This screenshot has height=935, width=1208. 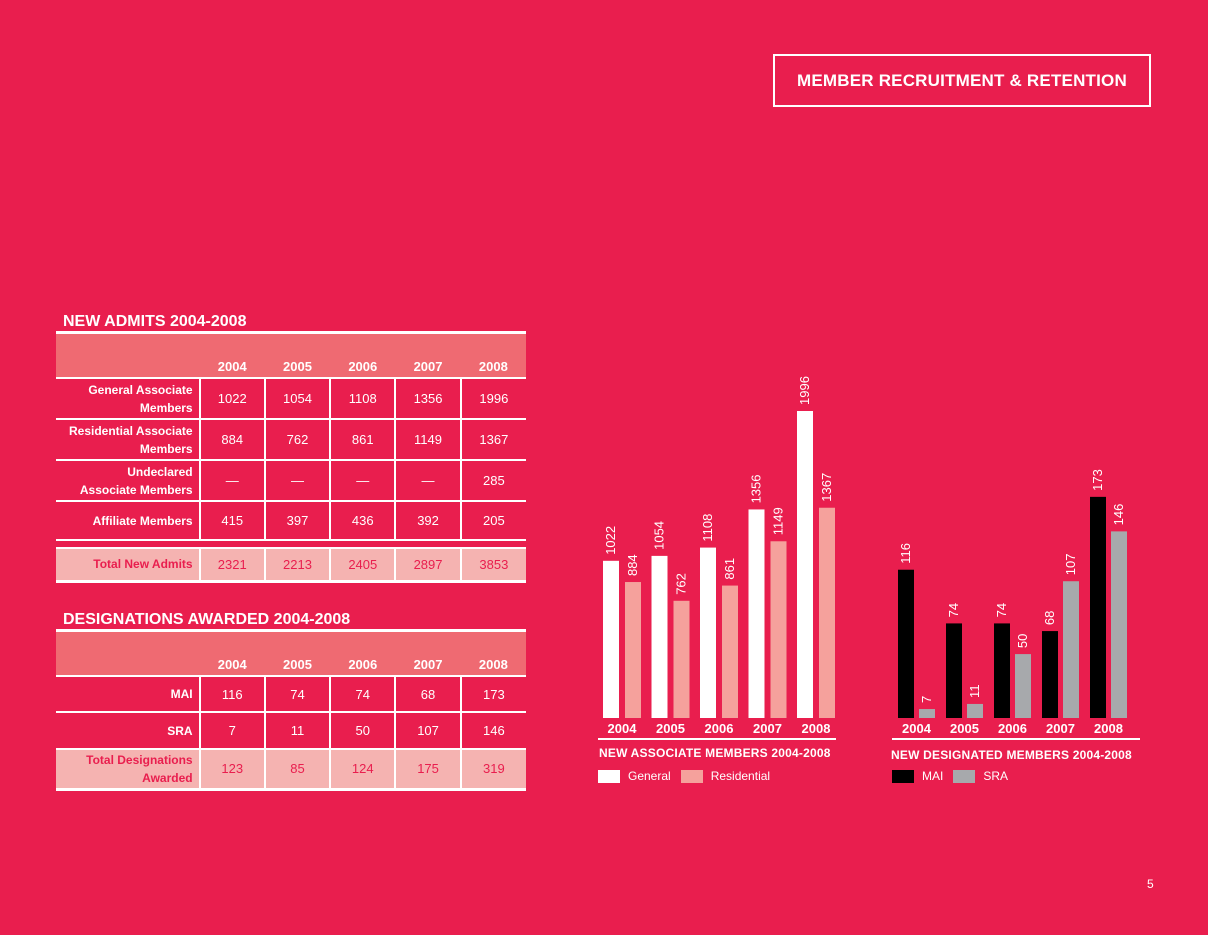 I want to click on table-cell: 1108, so click(x=363, y=398).